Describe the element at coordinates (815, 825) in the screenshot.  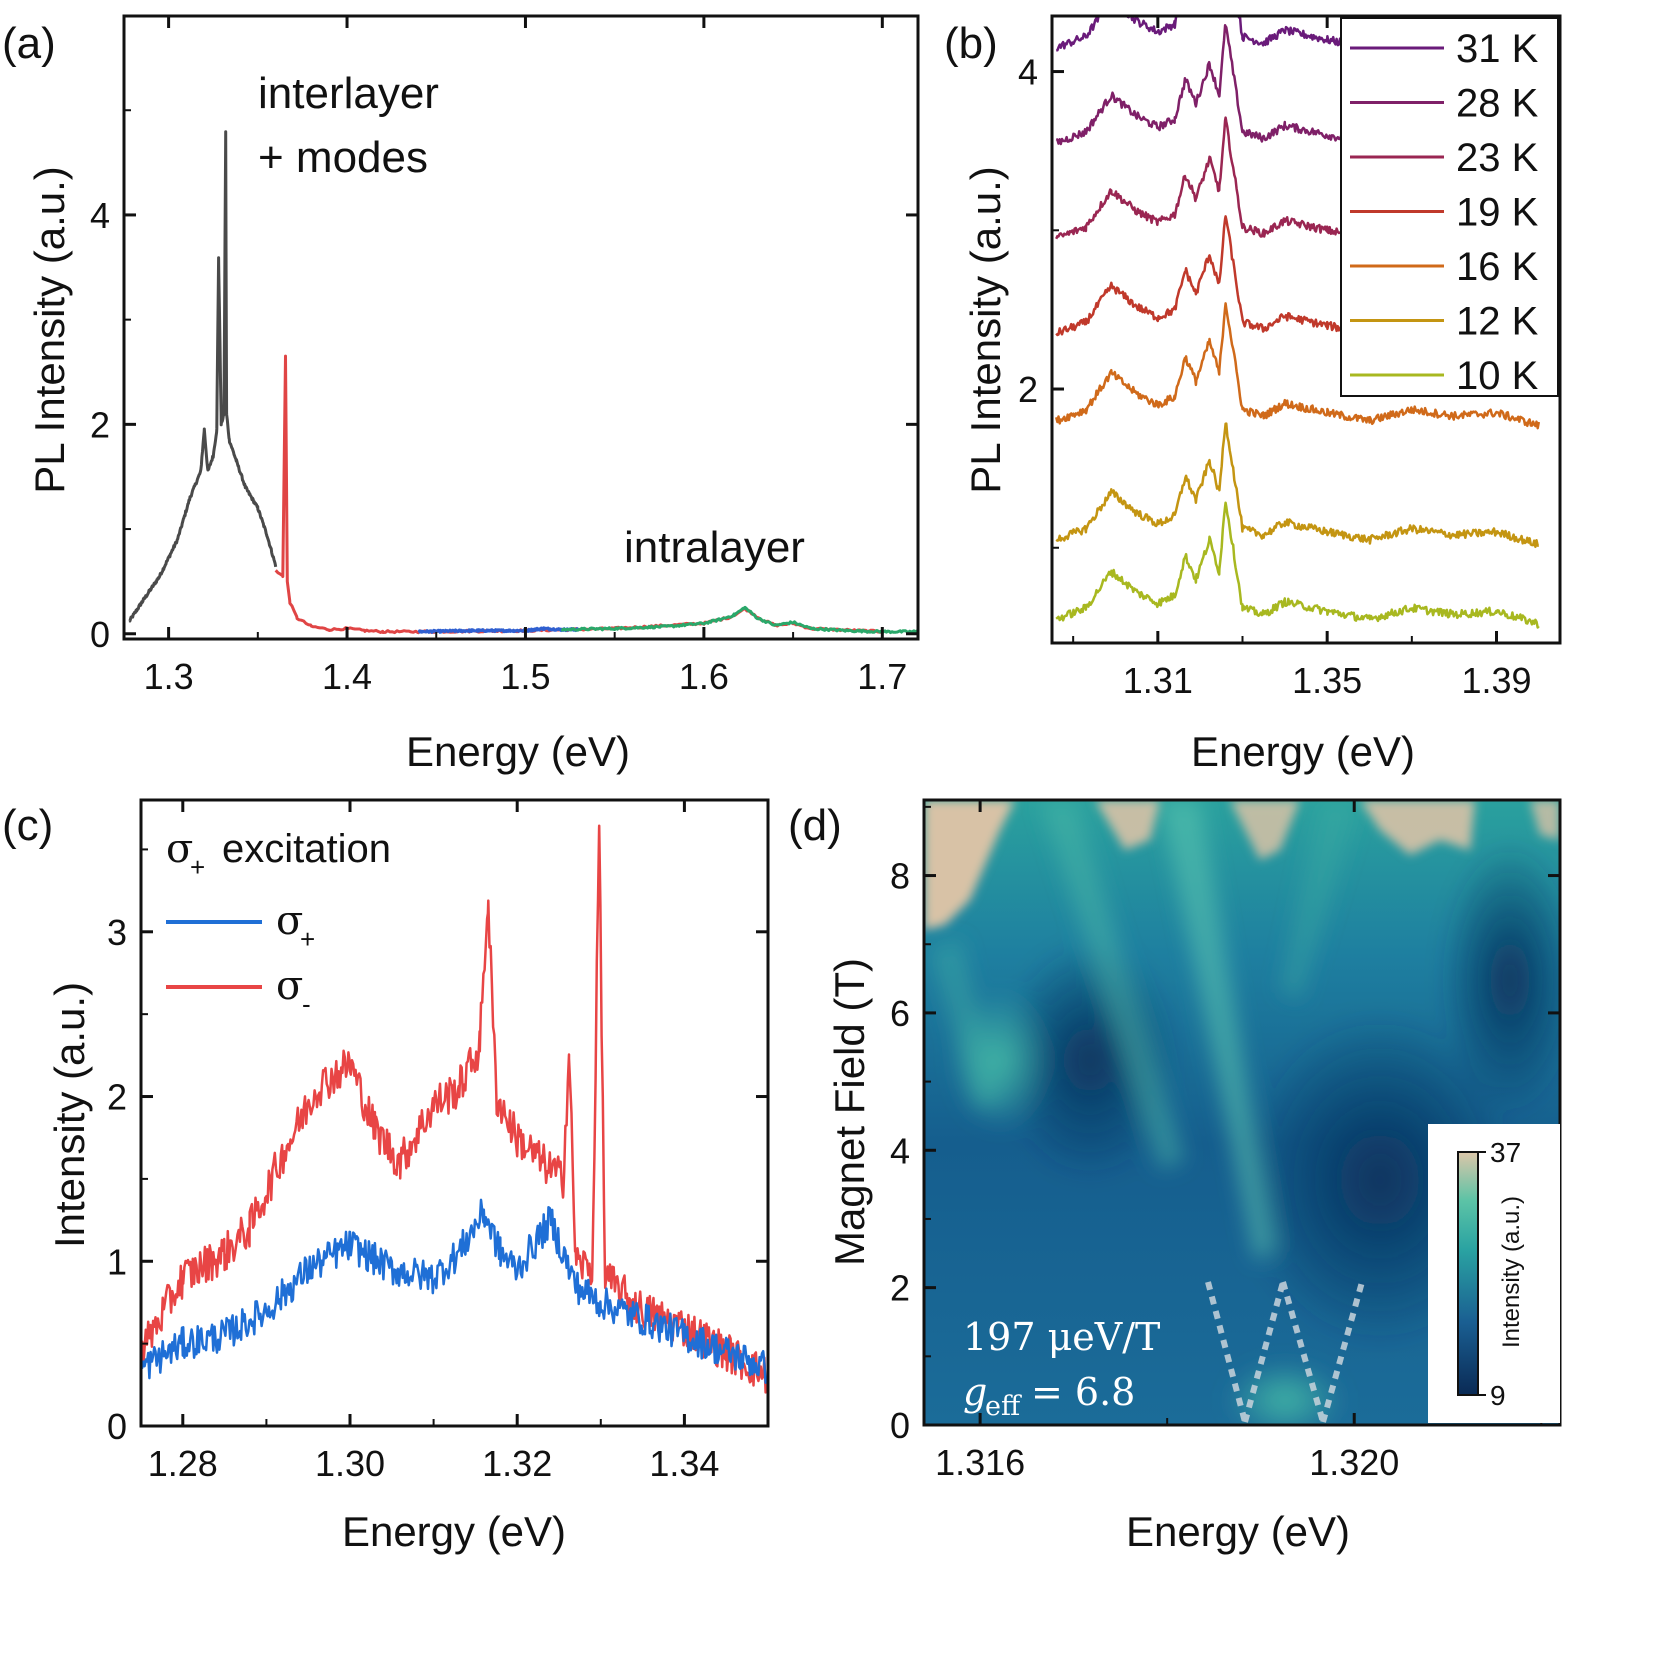
I see `panel-label-d: (d)` at that location.